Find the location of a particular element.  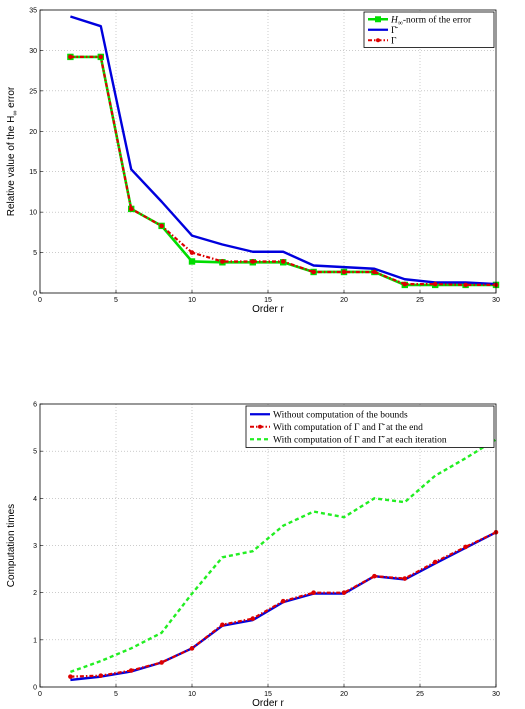

y-tick-label: 35 is located at coordinates (33, 11).